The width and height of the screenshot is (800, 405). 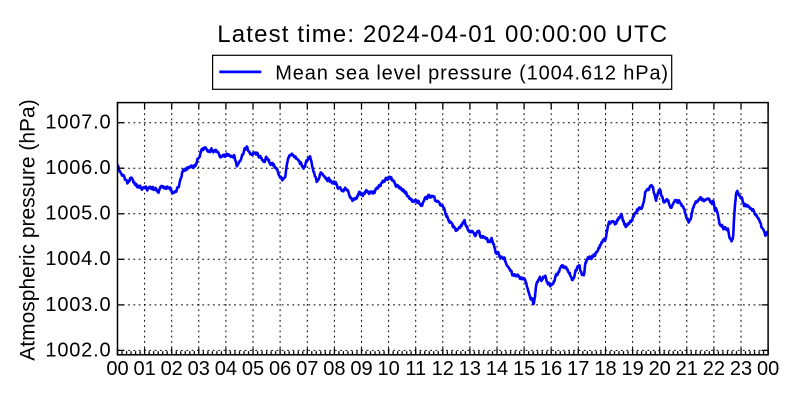 What do you see at coordinates (78, 305) in the screenshot?
I see `svg-text: 1003.0` at bounding box center [78, 305].